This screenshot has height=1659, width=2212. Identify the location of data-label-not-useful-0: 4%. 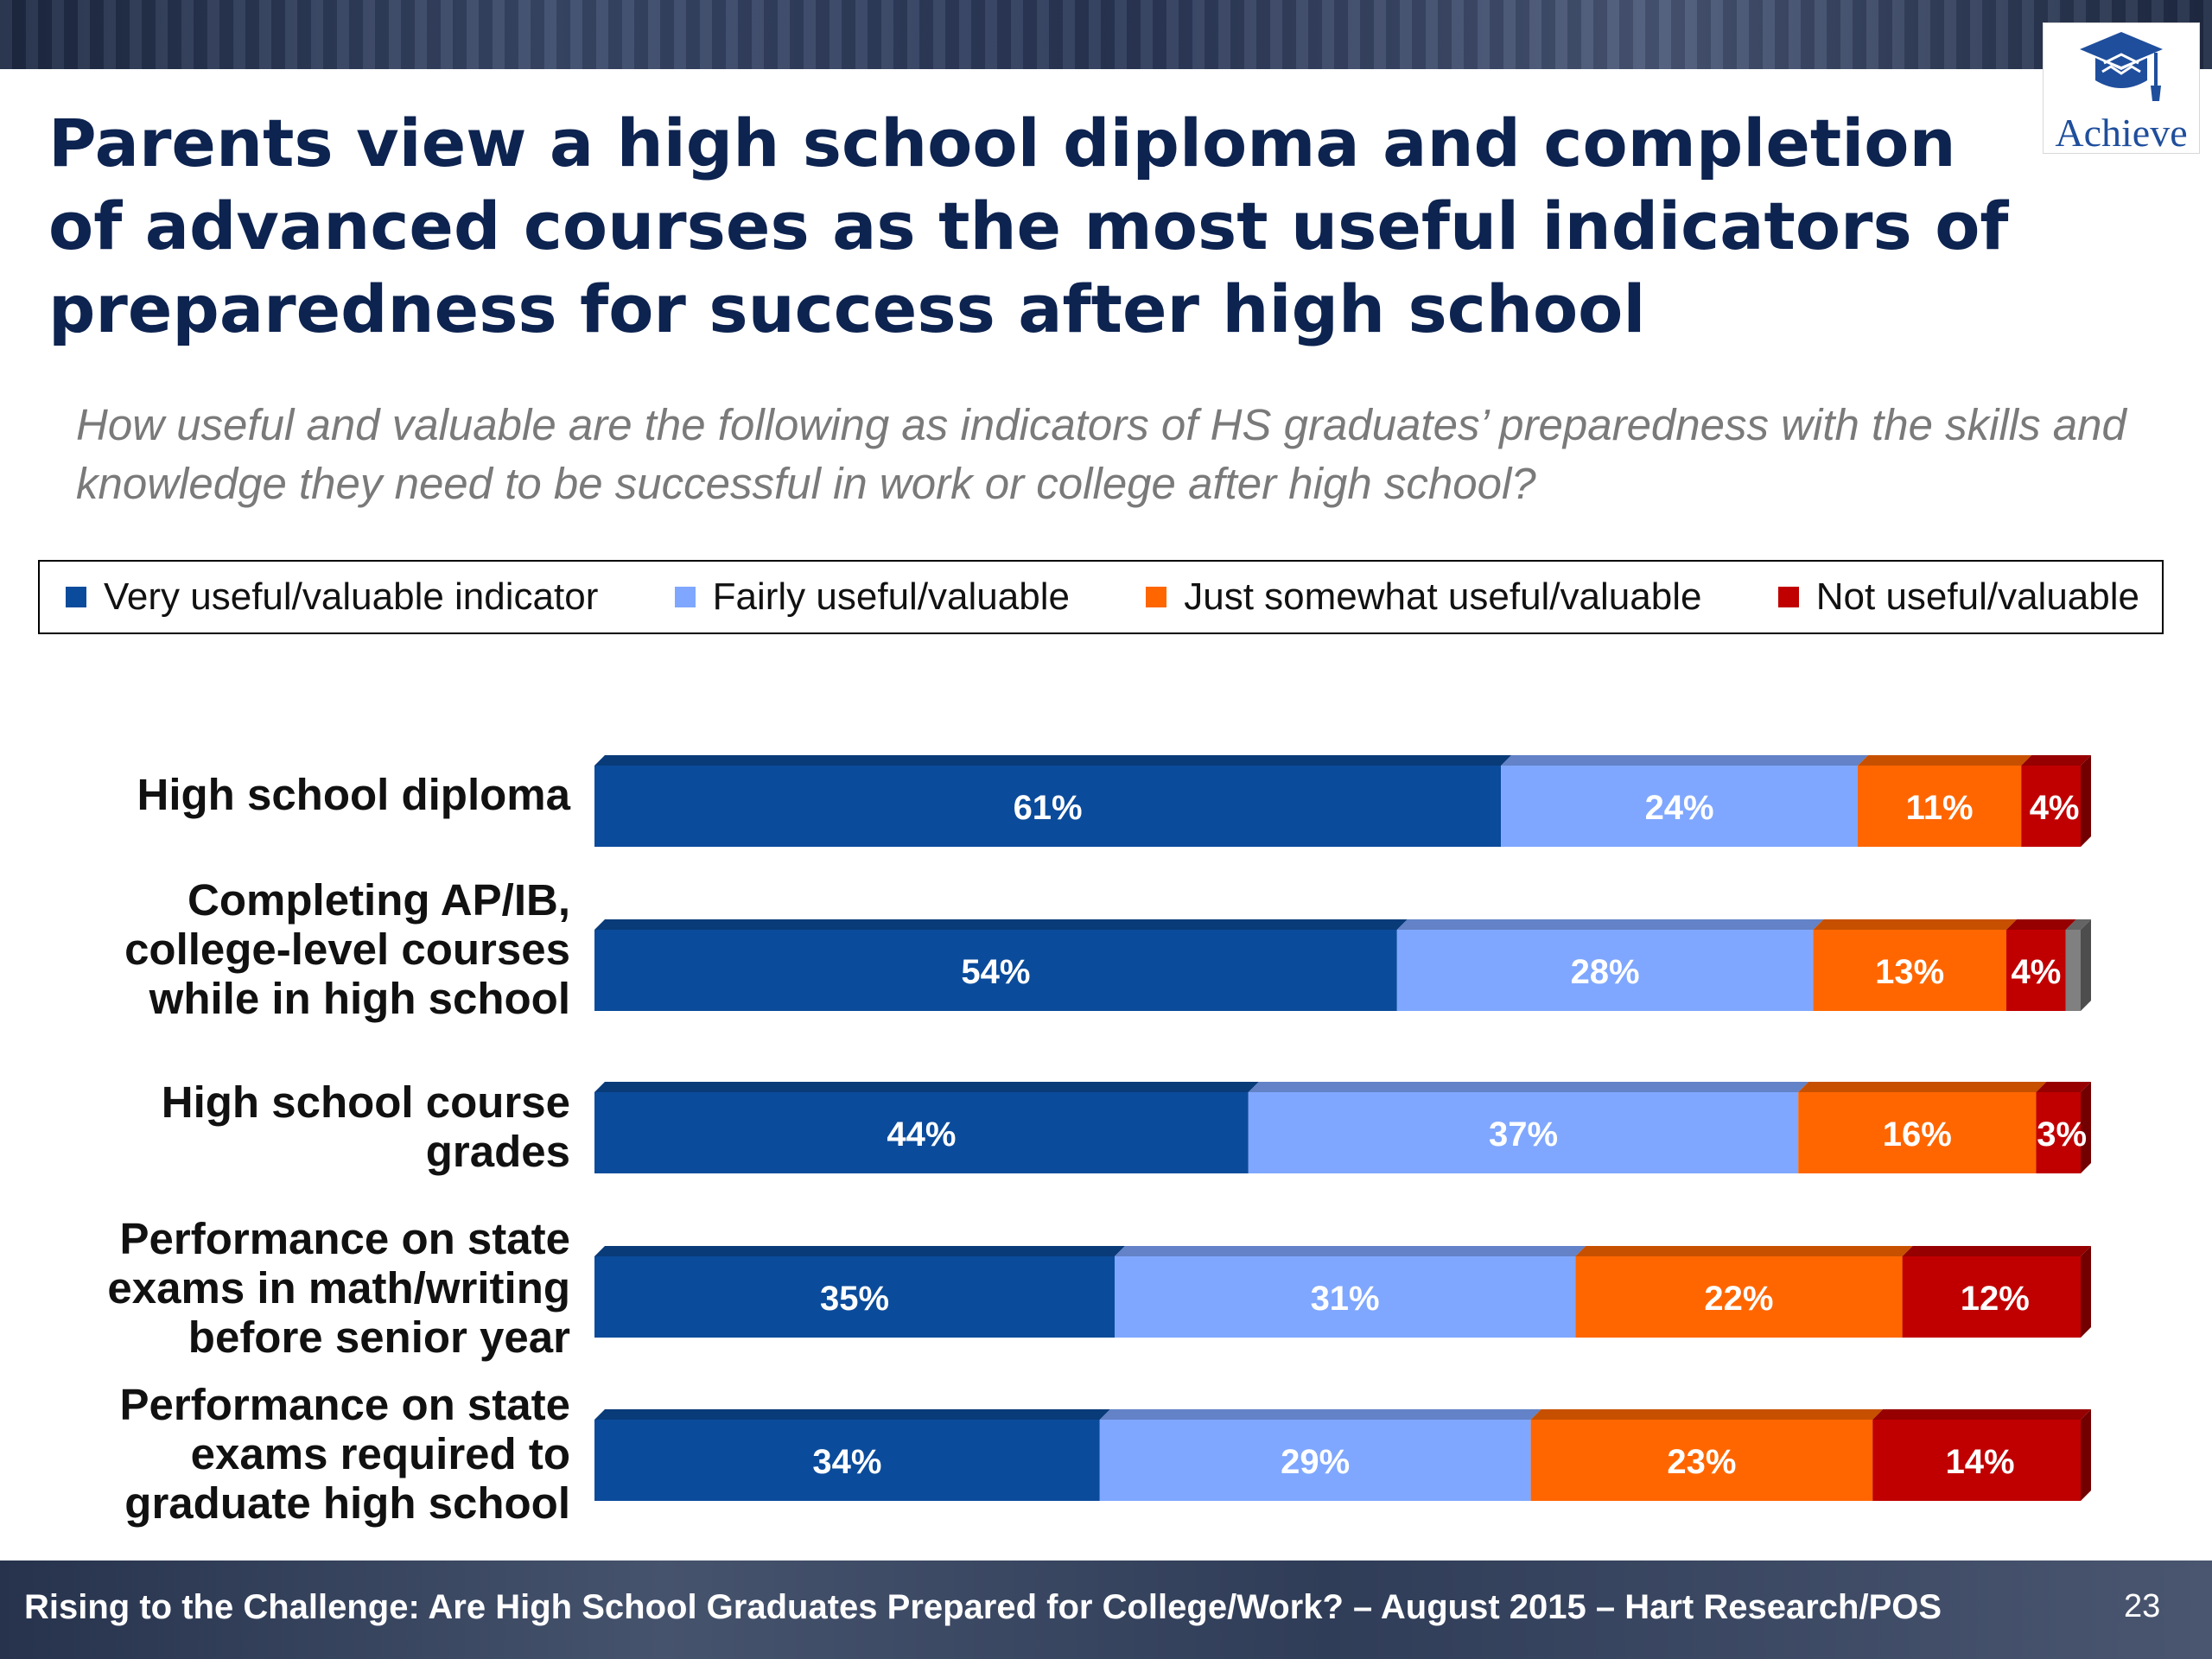
(2055, 808).